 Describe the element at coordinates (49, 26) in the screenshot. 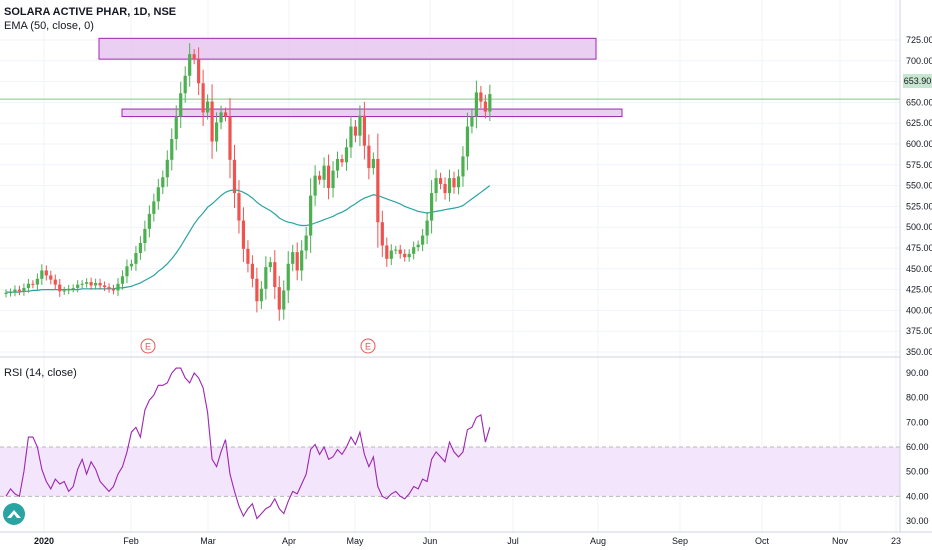

I see `ema-legend: EMA (50, close, 0)` at that location.